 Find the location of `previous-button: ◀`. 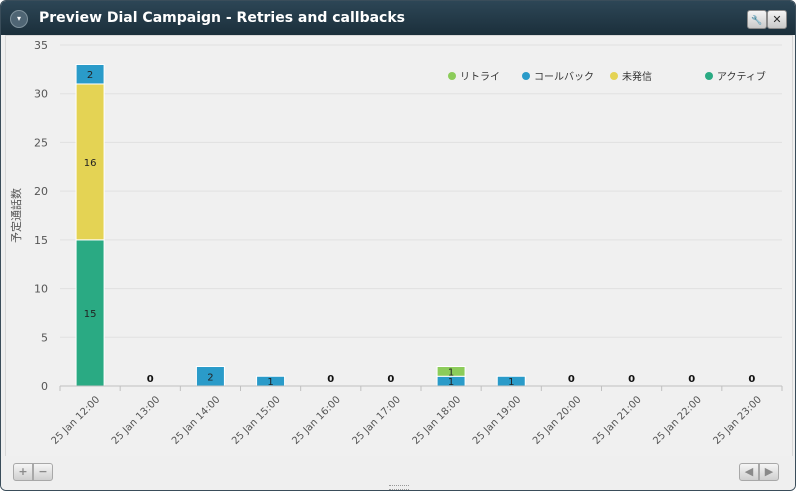

previous-button: ◀ is located at coordinates (749, 472).